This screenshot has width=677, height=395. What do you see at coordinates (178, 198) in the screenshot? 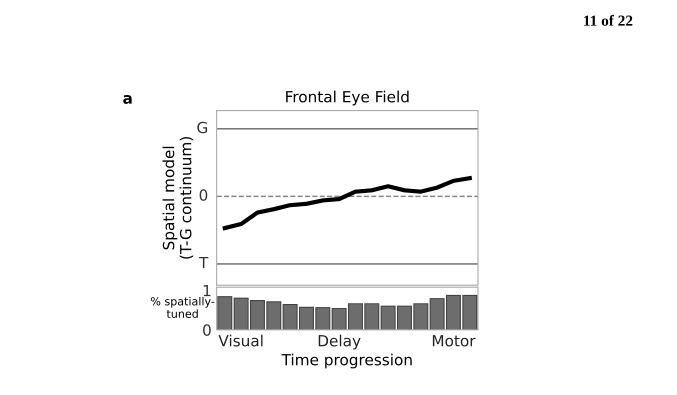
I see `y-axis-title: Spatial model (T-G continuum)` at bounding box center [178, 198].